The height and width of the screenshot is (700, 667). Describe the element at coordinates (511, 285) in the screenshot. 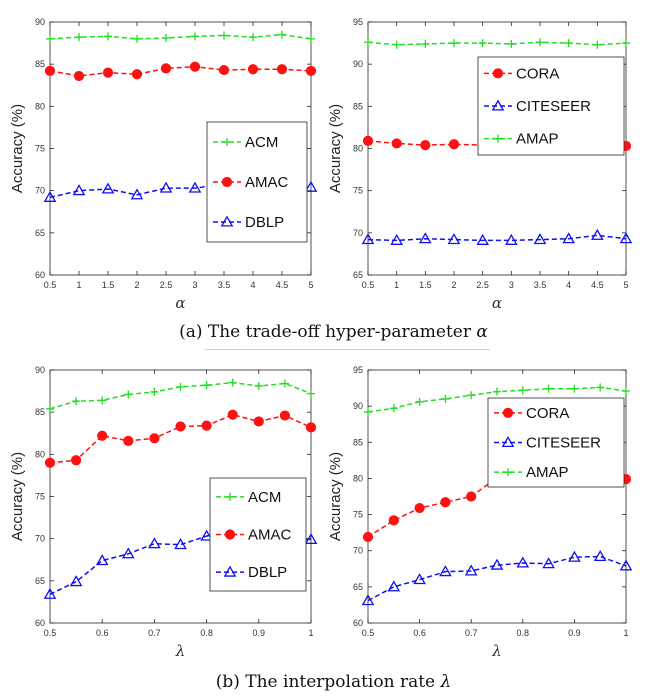

I see `x-tick-label: 3` at that location.